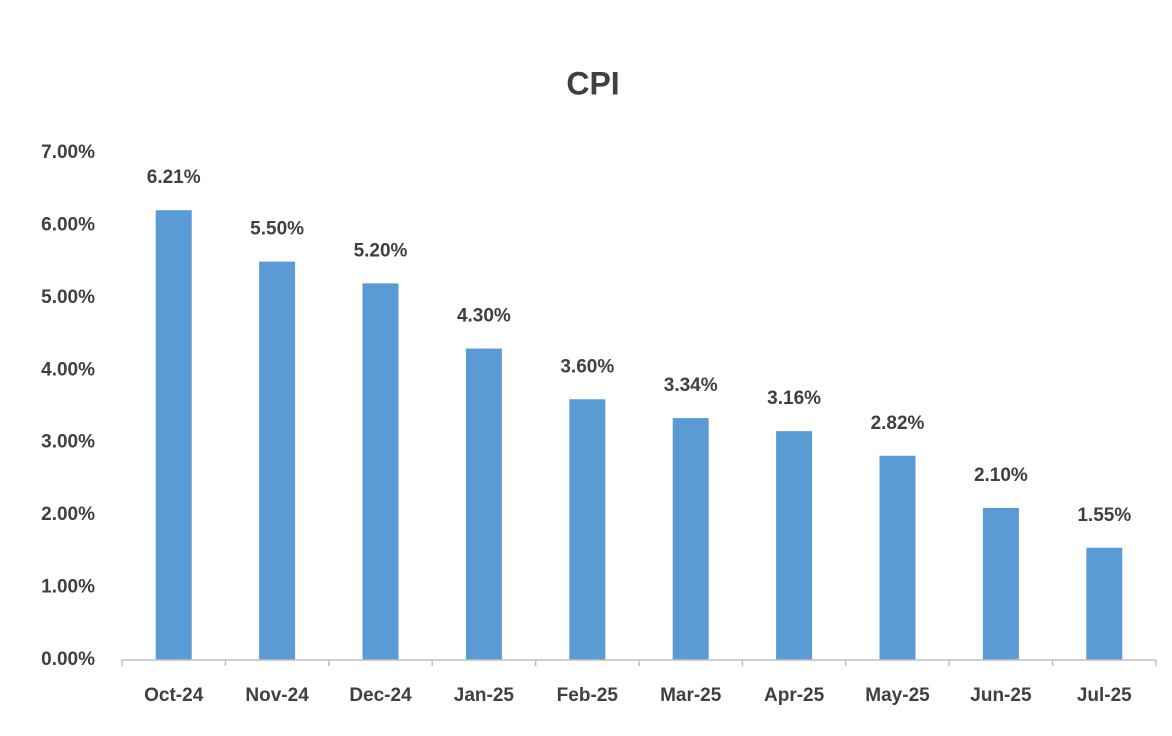 The width and height of the screenshot is (1172, 736). Describe the element at coordinates (68, 224) in the screenshot. I see `y-tick-label: 6.00%` at that location.